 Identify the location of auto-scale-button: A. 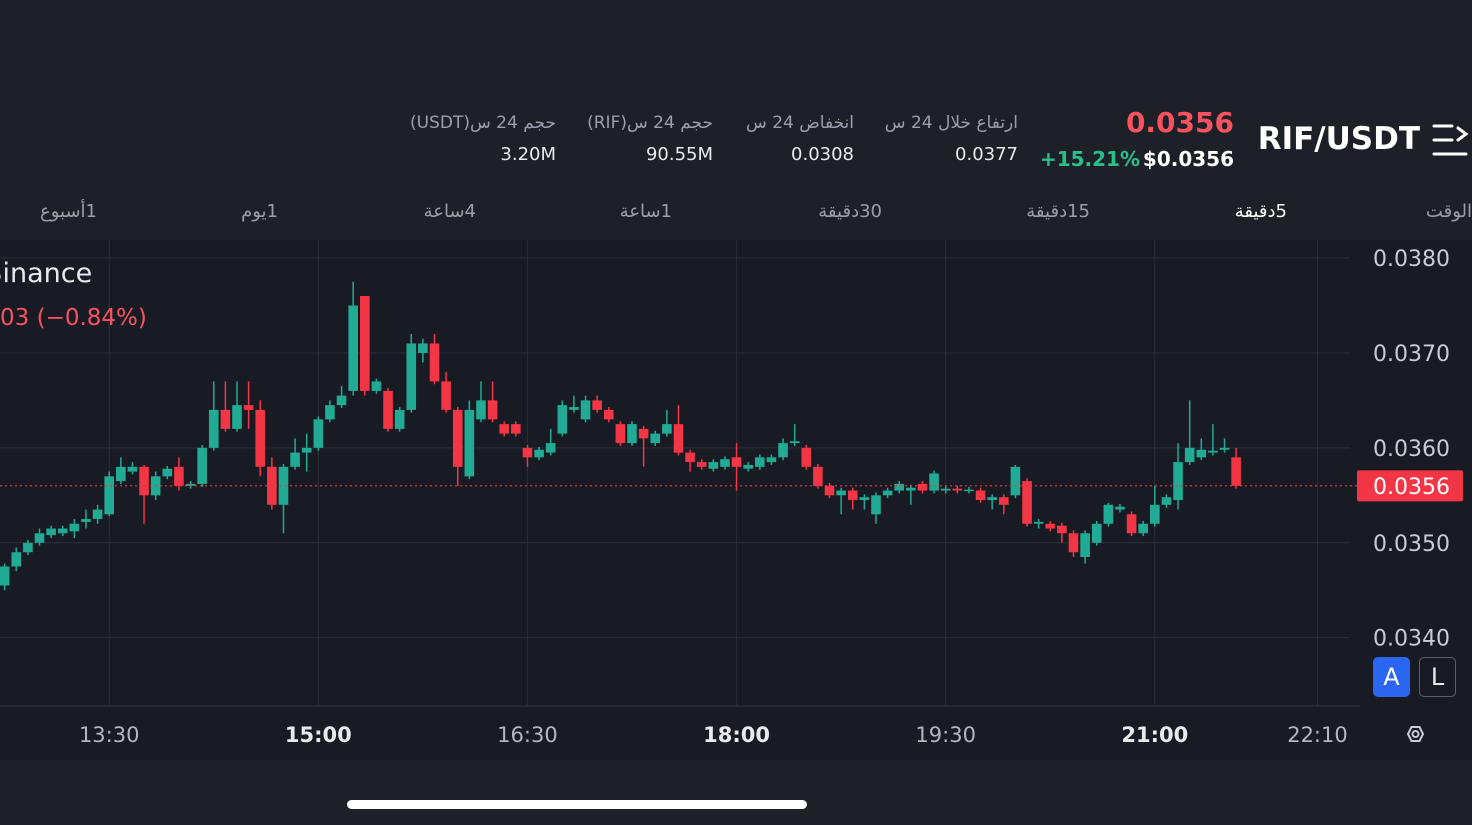
(1391, 677).